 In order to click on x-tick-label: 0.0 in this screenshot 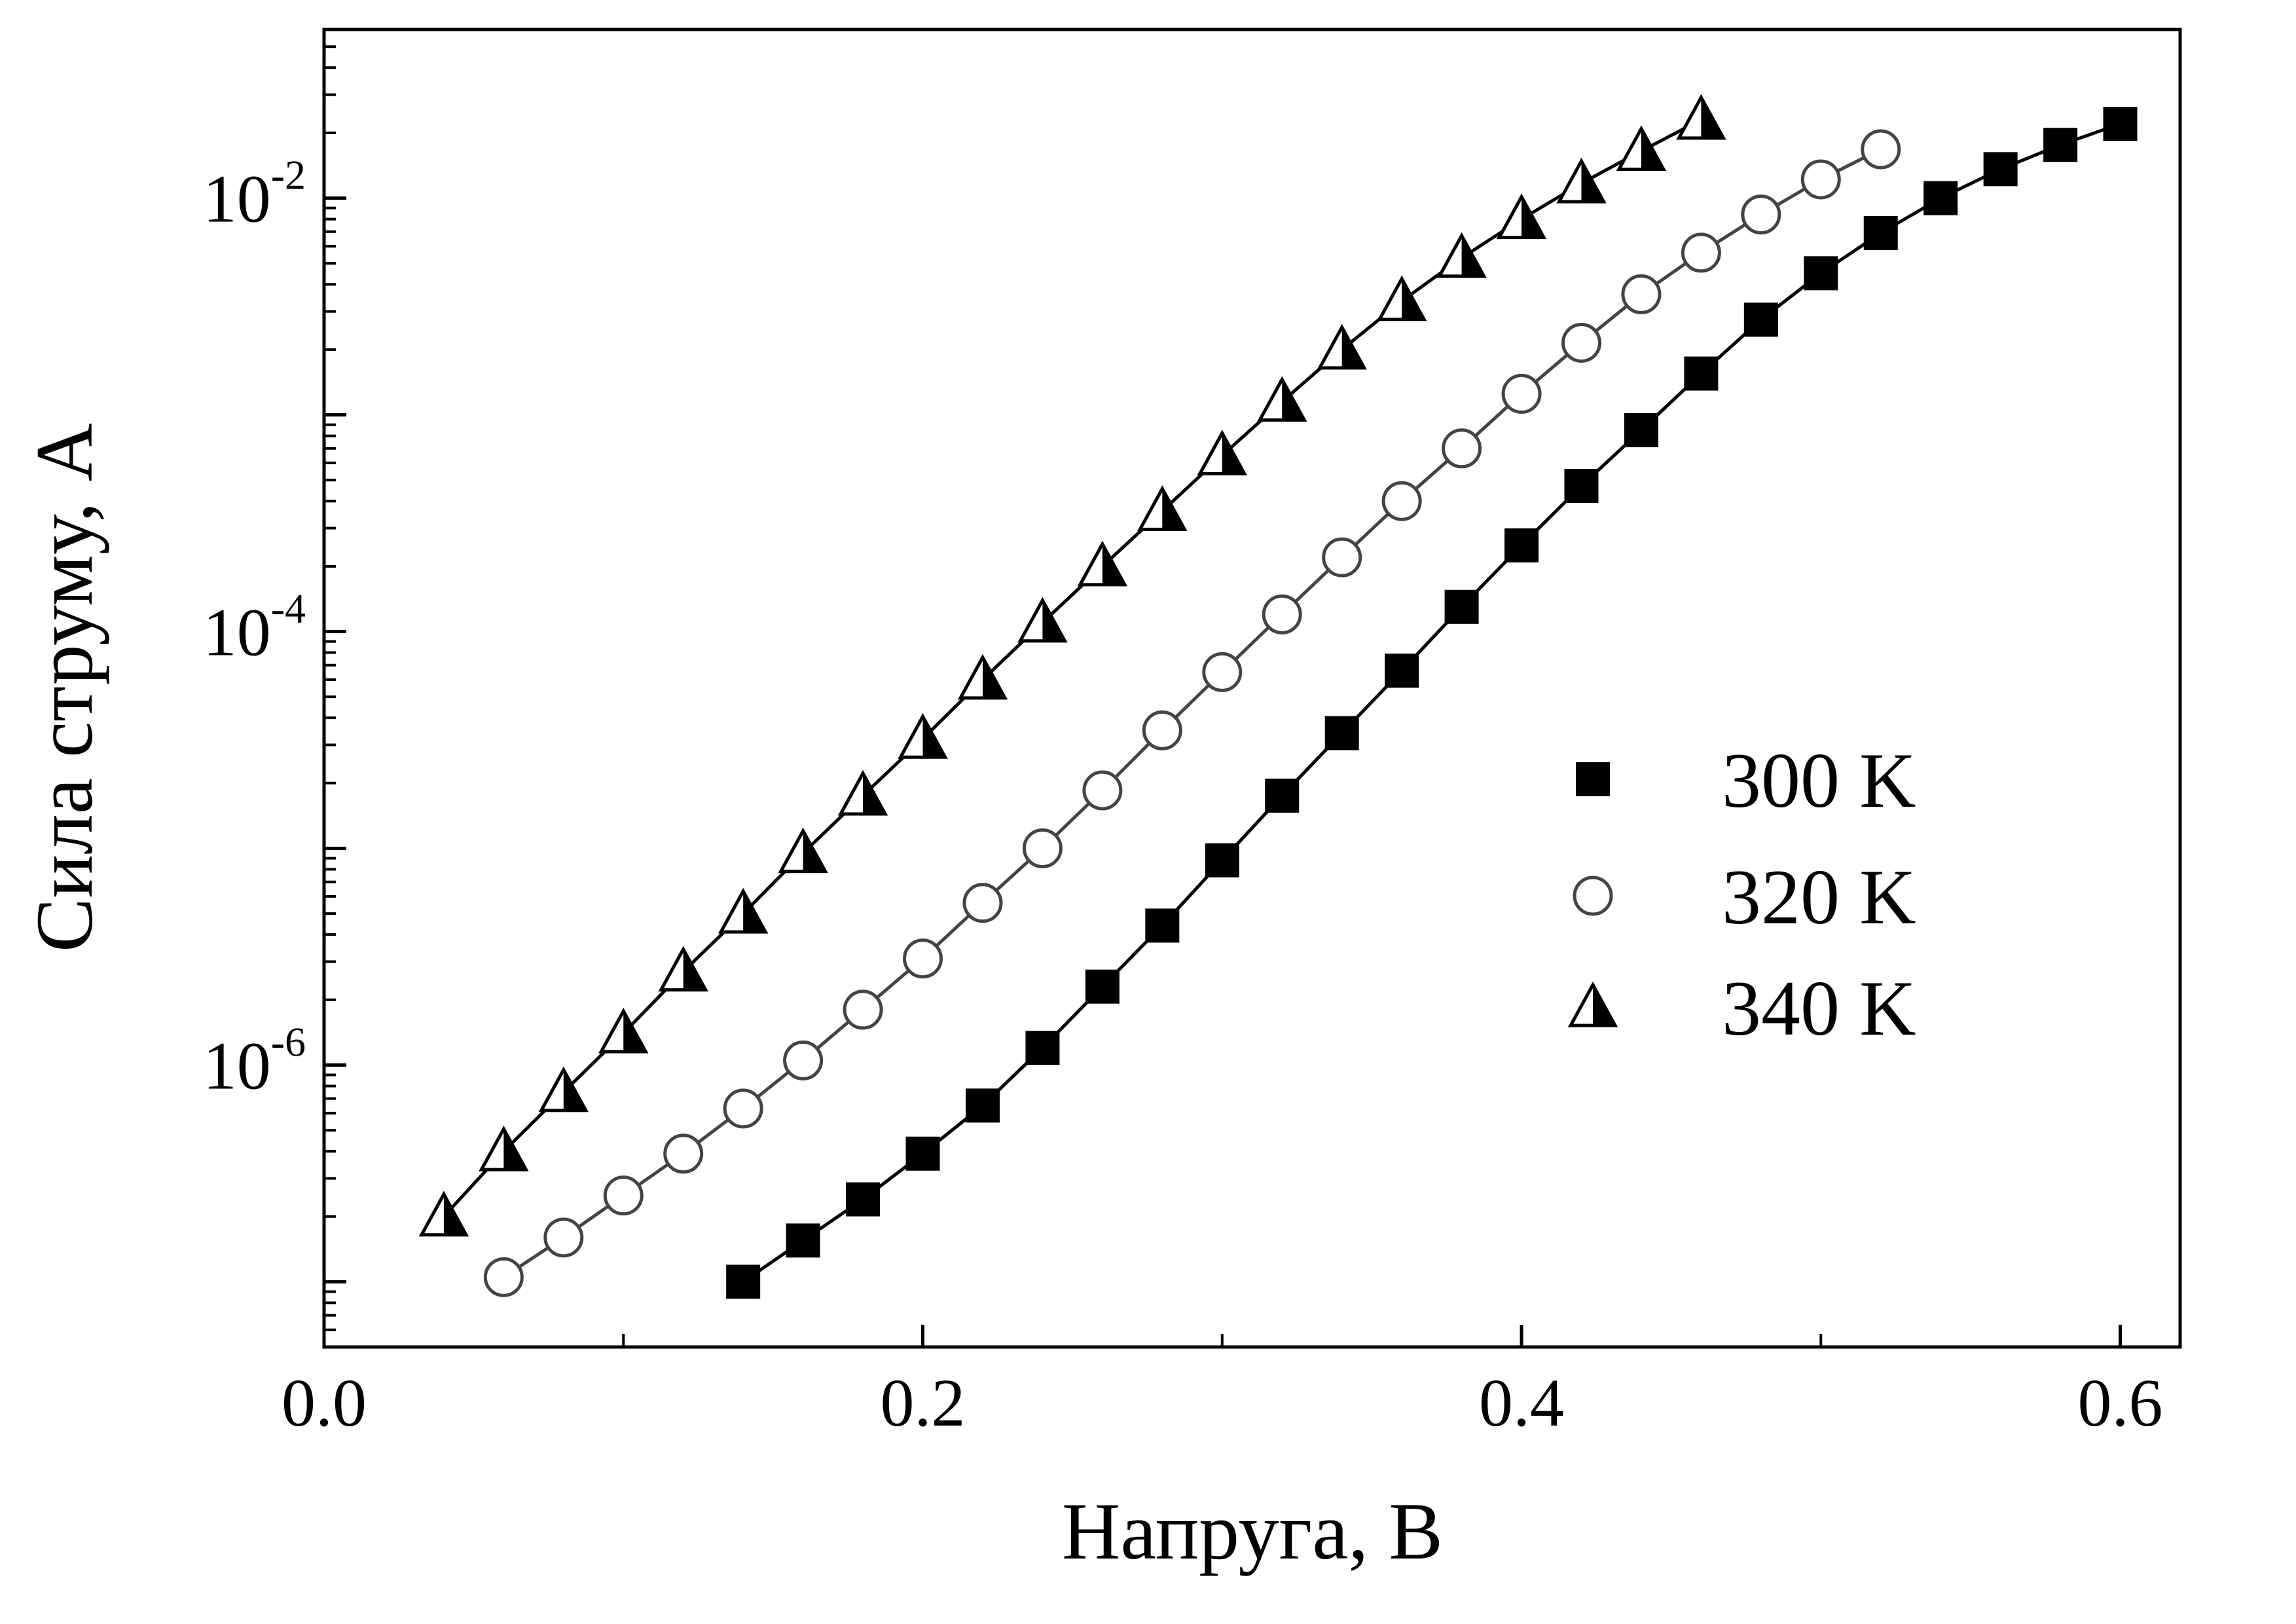, I will do `click(324, 1403)`.